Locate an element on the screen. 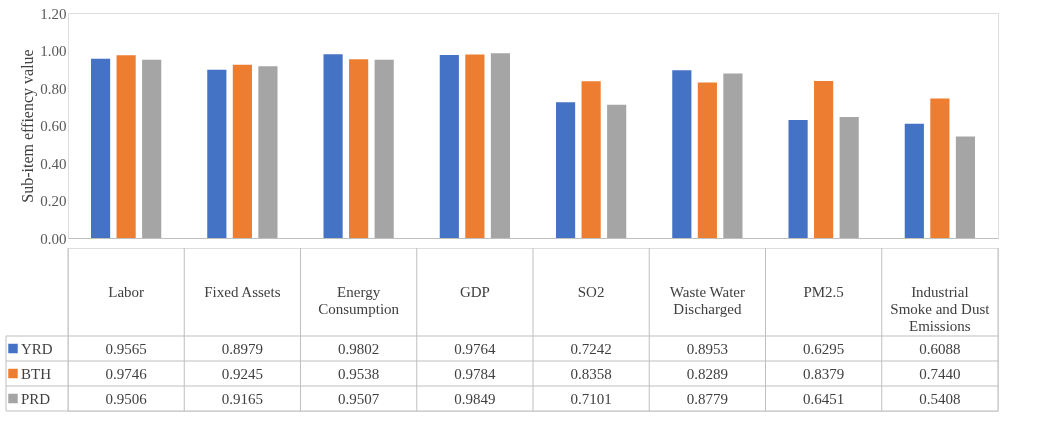 This screenshot has width=1052, height=436. y-tick-label: 1.00 is located at coordinates (53, 51).